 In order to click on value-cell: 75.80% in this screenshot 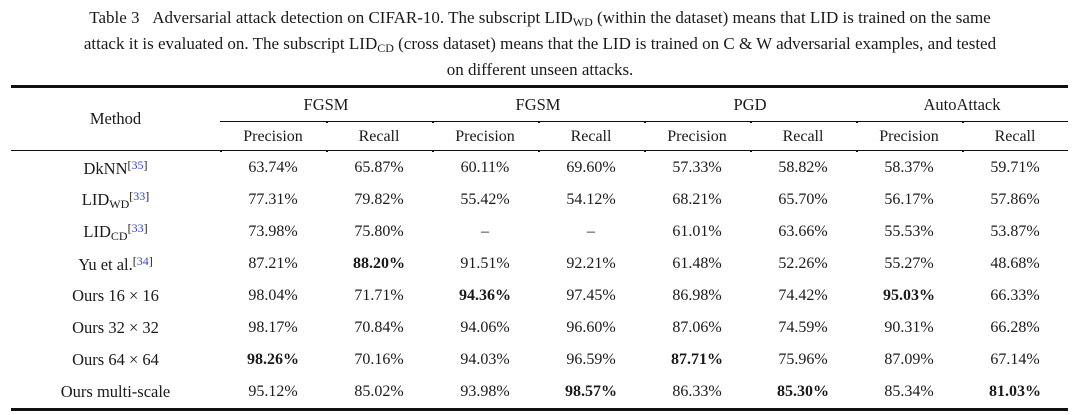, I will do `click(379, 231)`.